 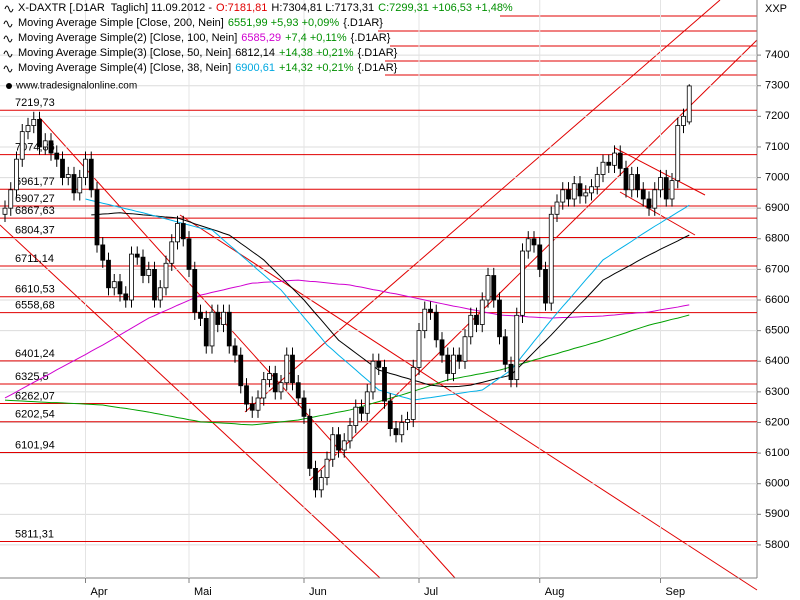 What do you see at coordinates (35, 103) in the screenshot?
I see `level-label: 7219,73` at bounding box center [35, 103].